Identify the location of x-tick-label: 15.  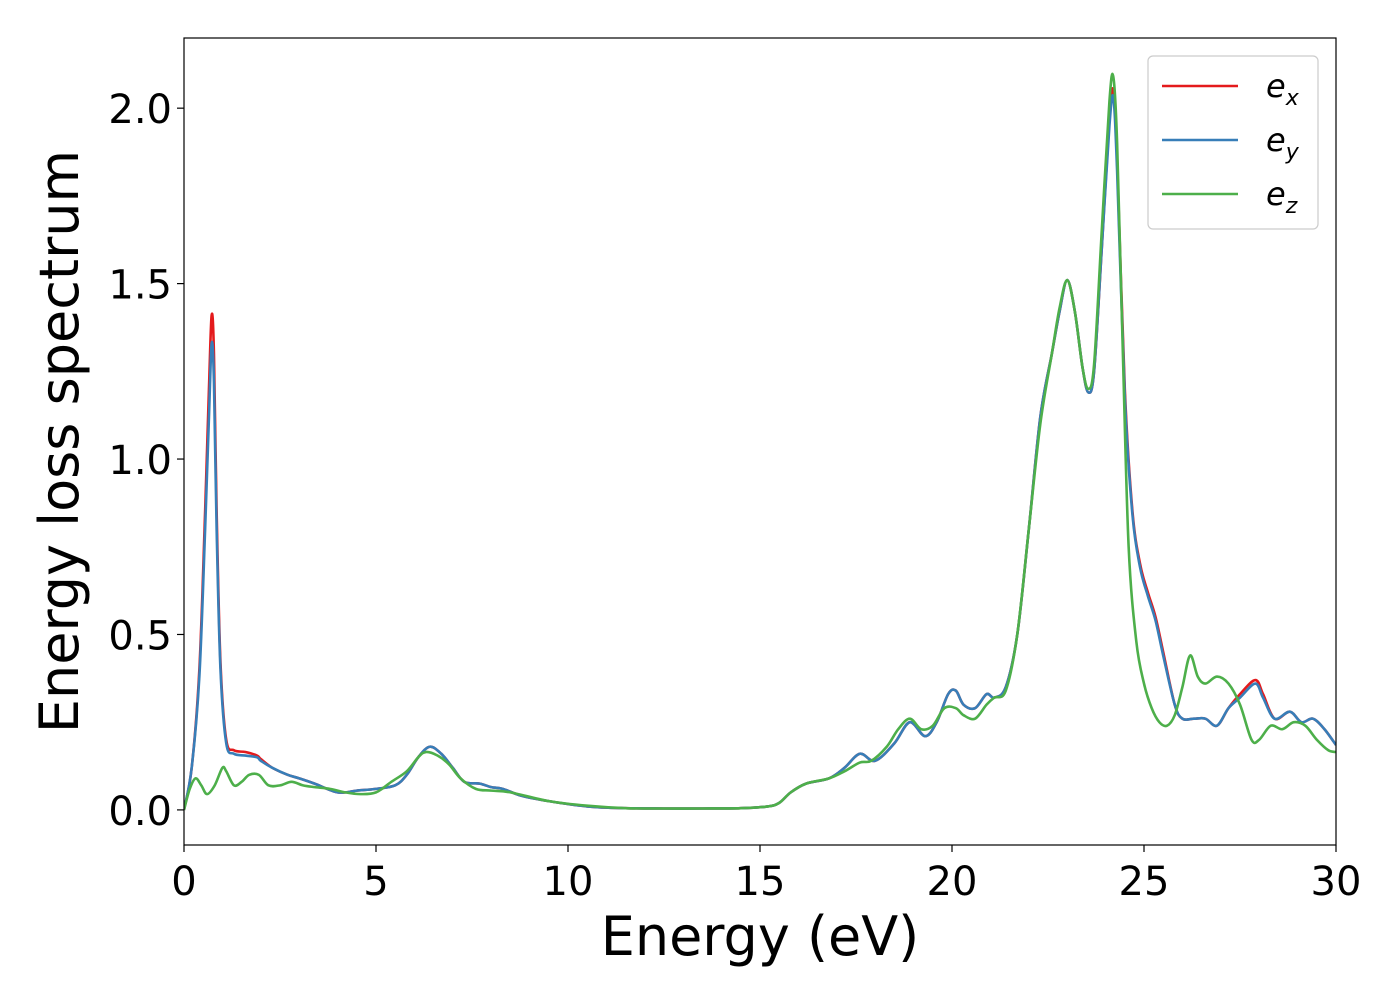
(760, 882).